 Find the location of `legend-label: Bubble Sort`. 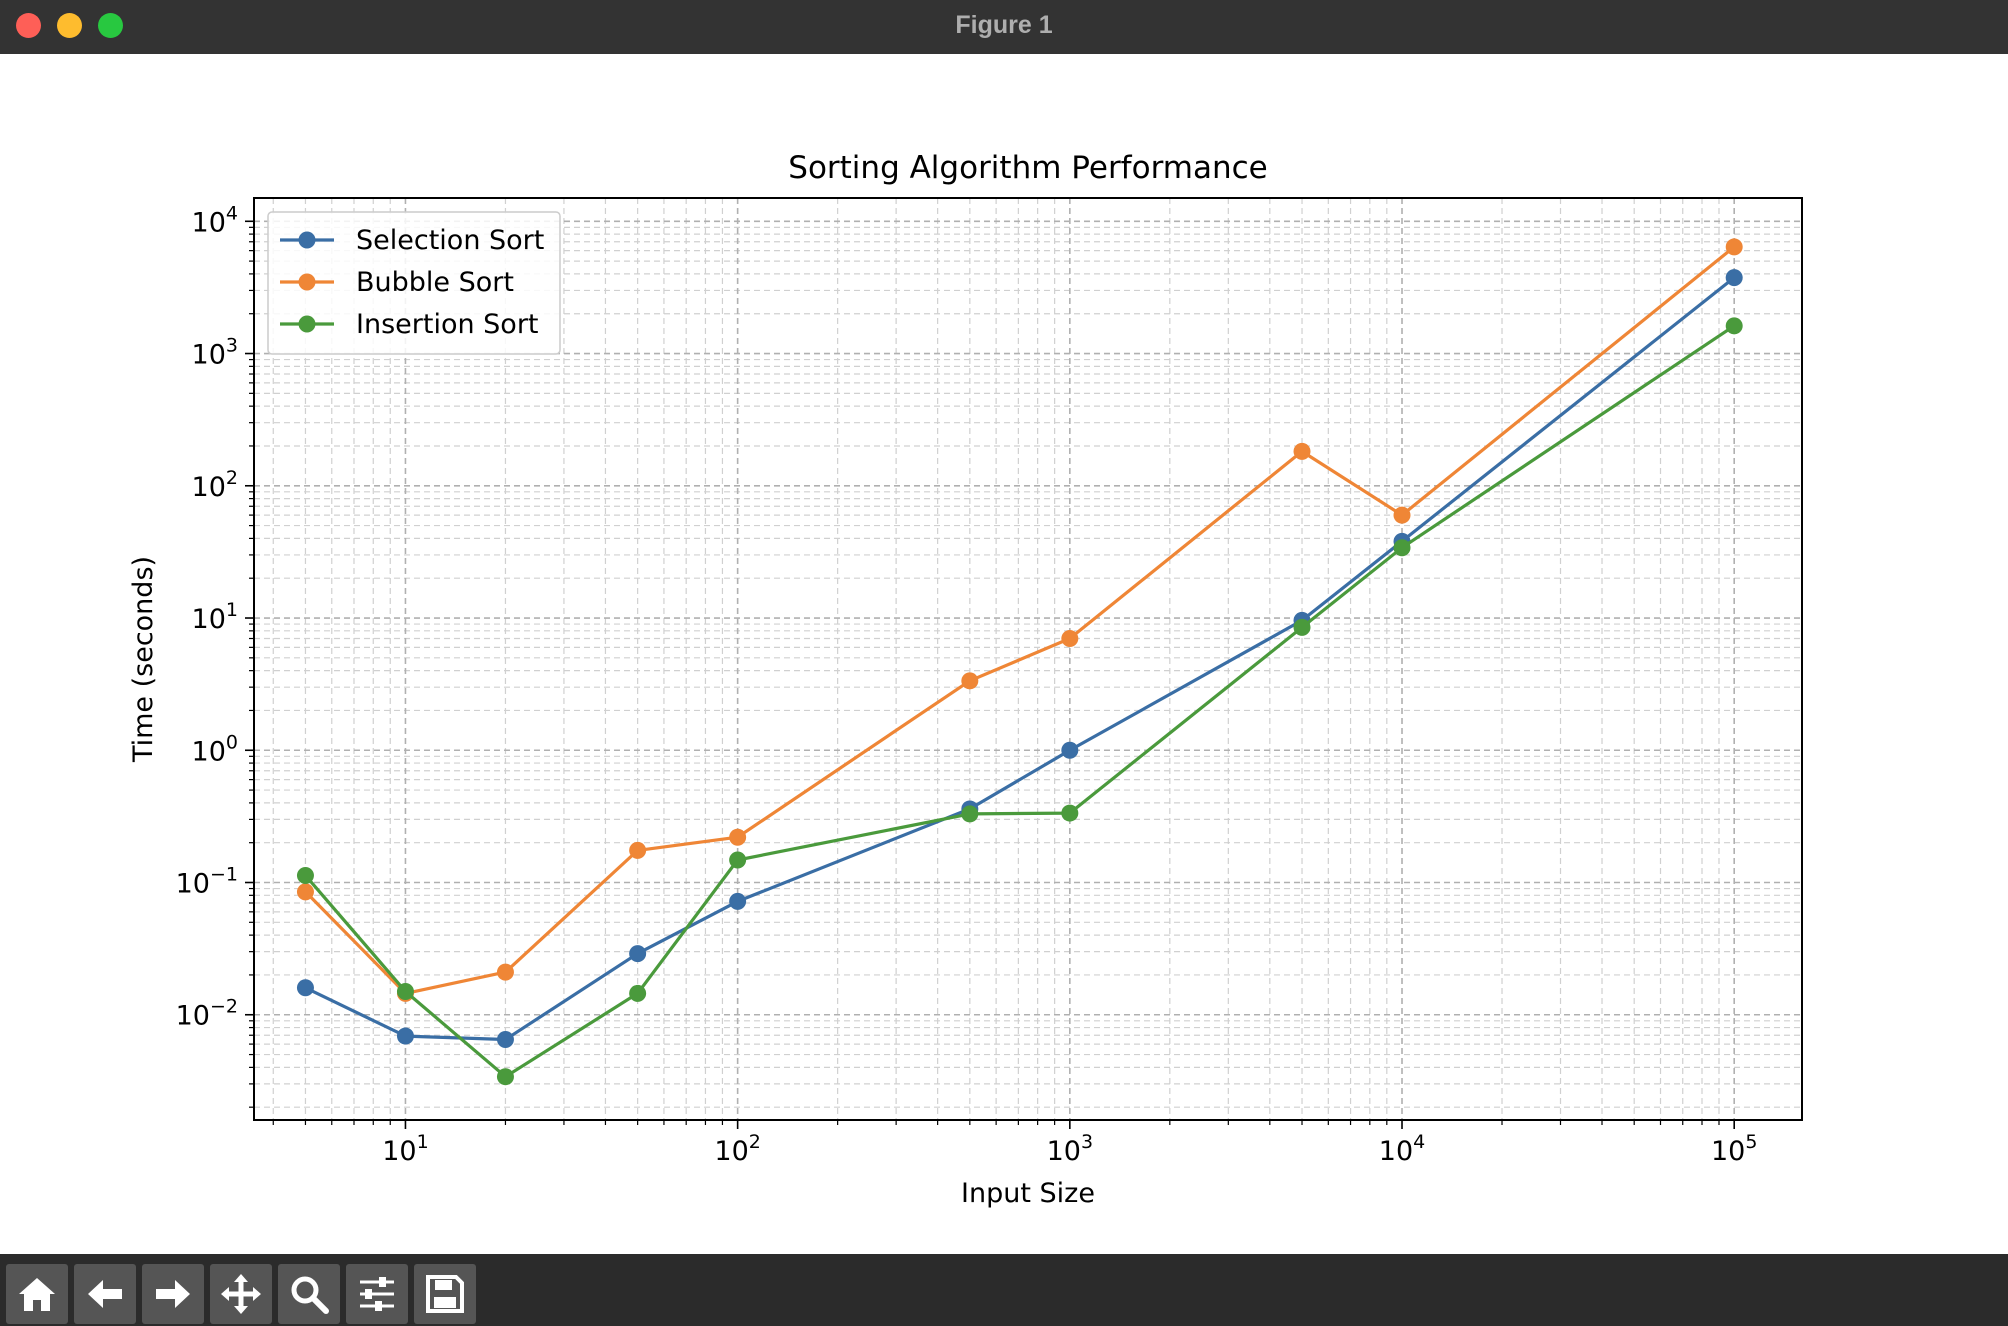

legend-label: Bubble Sort is located at coordinates (435, 282).